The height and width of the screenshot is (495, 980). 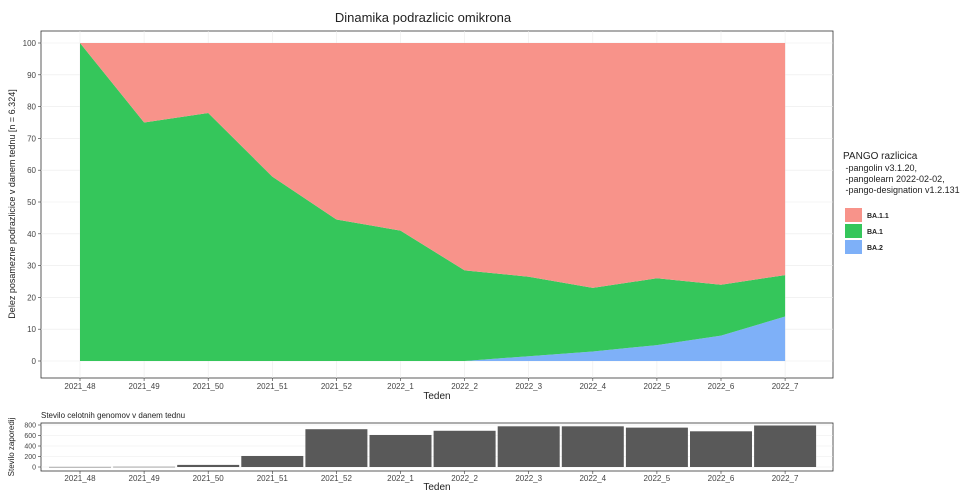 I want to click on top-ytick-label: 100, so click(x=30, y=43).